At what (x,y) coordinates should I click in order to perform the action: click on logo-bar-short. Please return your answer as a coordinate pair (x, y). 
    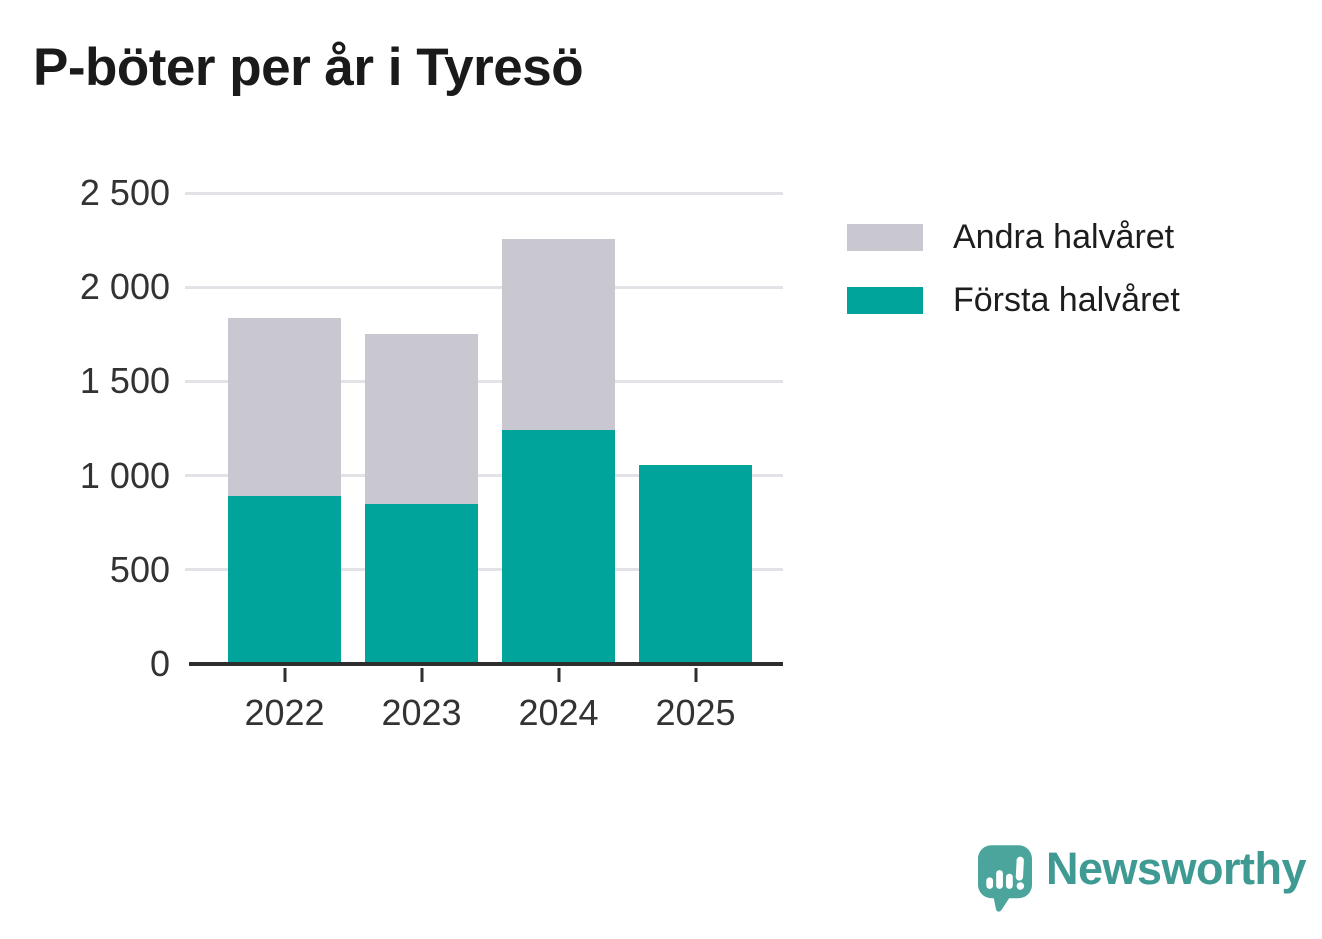
    Looking at the image, I should click on (990, 883).